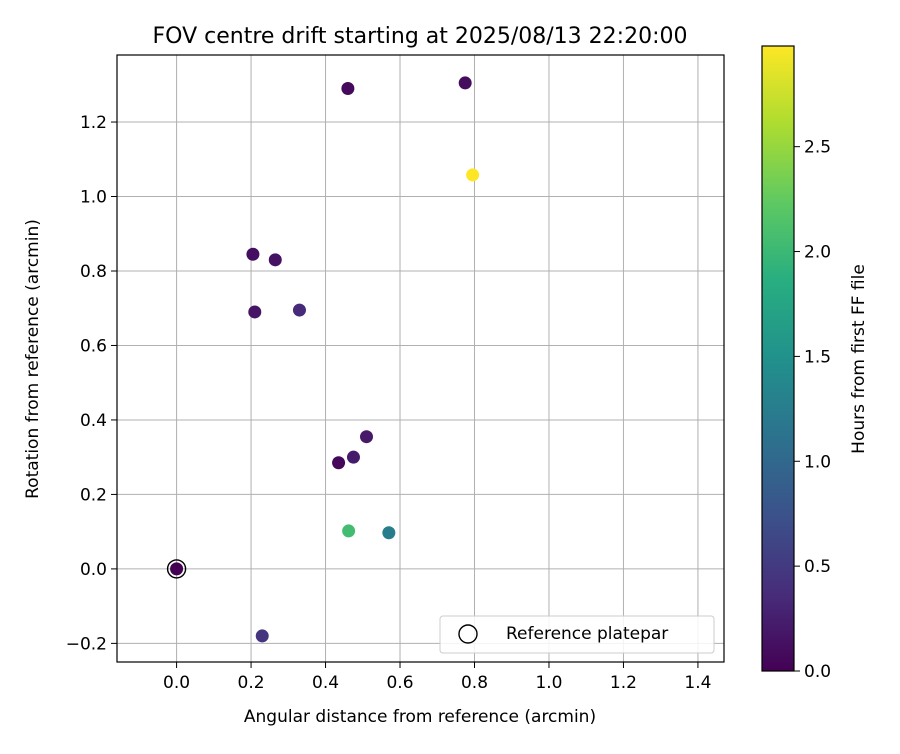 This screenshot has width=900, height=754. What do you see at coordinates (859, 359) in the screenshot?
I see `colorbar-label: Hours from first FF file` at bounding box center [859, 359].